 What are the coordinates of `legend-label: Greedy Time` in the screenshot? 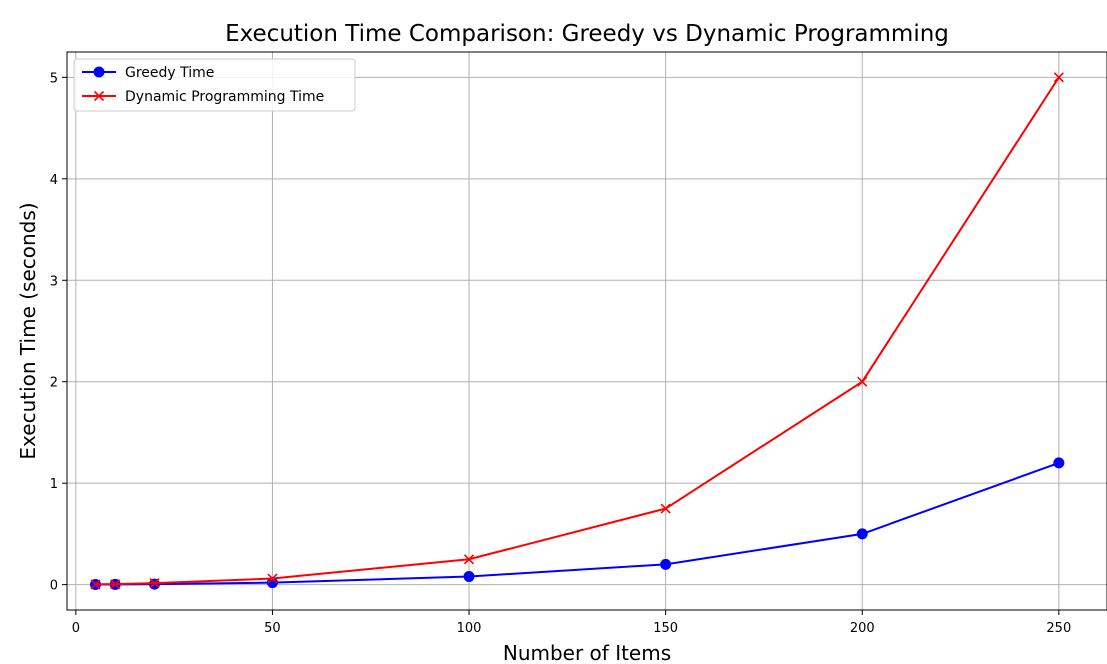 It's located at (169, 73).